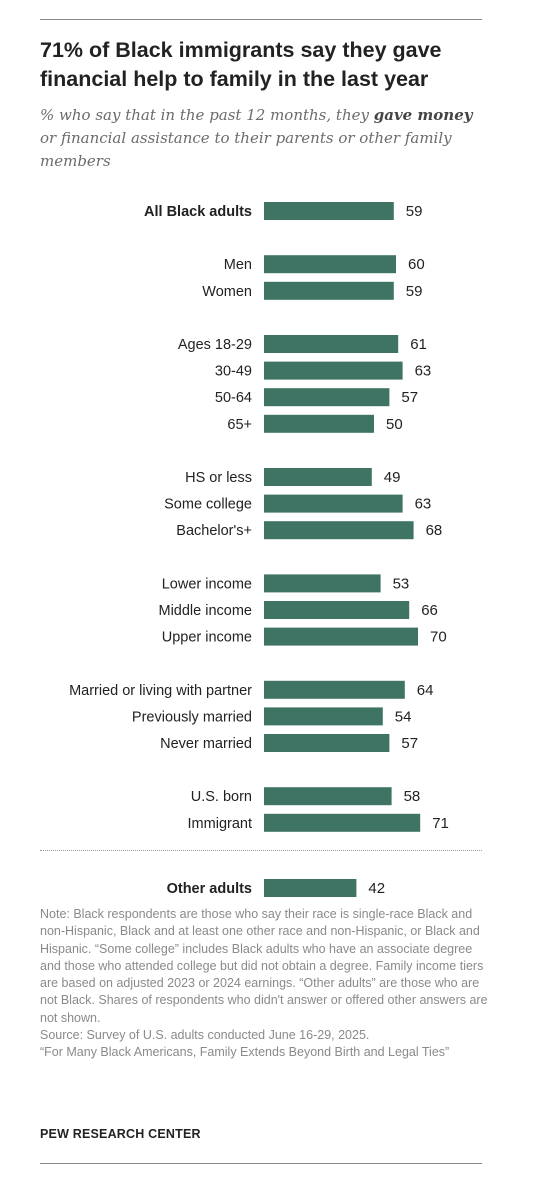 The image size is (559, 1200). I want to click on bar-bachelor-s, so click(339, 530).